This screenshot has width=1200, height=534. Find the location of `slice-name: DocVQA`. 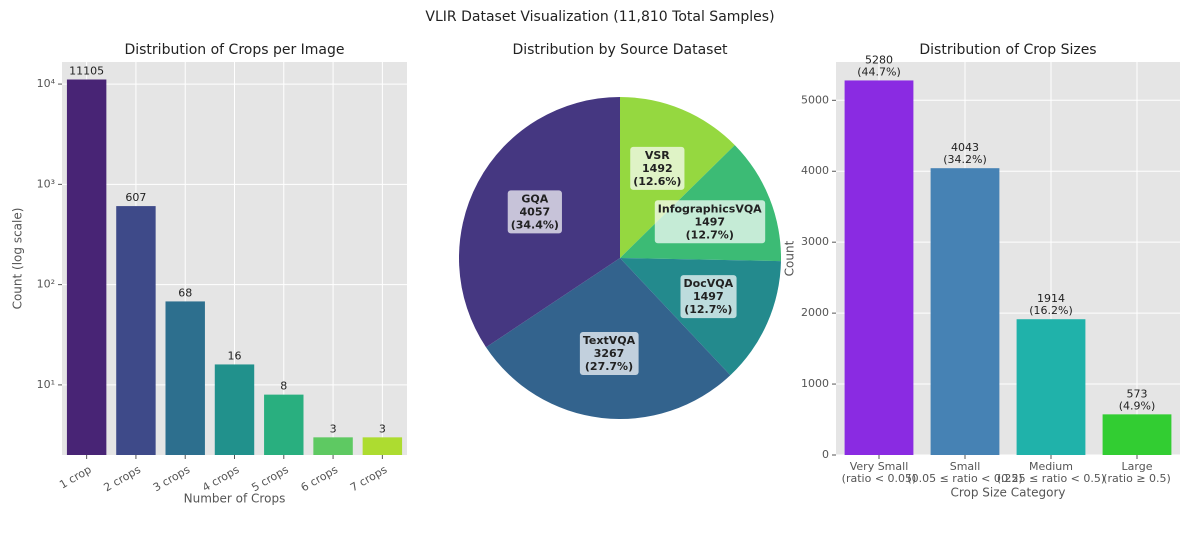

slice-name: DocVQA is located at coordinates (709, 283).